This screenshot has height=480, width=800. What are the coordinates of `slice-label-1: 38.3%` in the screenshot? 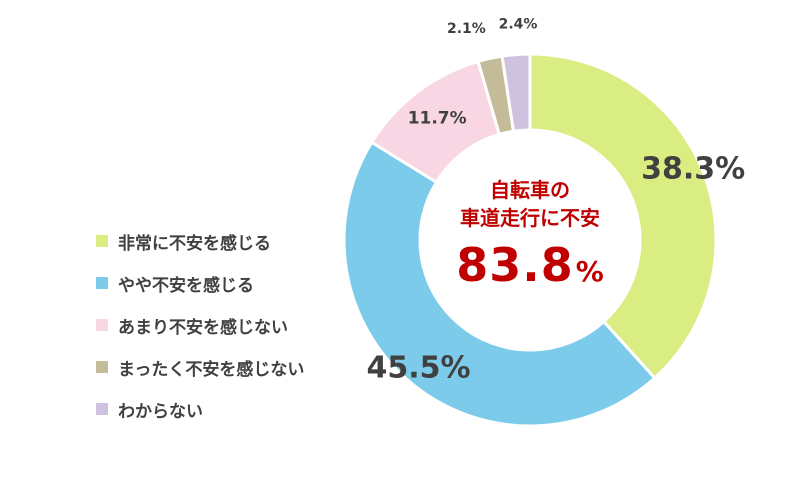 It's located at (693, 168).